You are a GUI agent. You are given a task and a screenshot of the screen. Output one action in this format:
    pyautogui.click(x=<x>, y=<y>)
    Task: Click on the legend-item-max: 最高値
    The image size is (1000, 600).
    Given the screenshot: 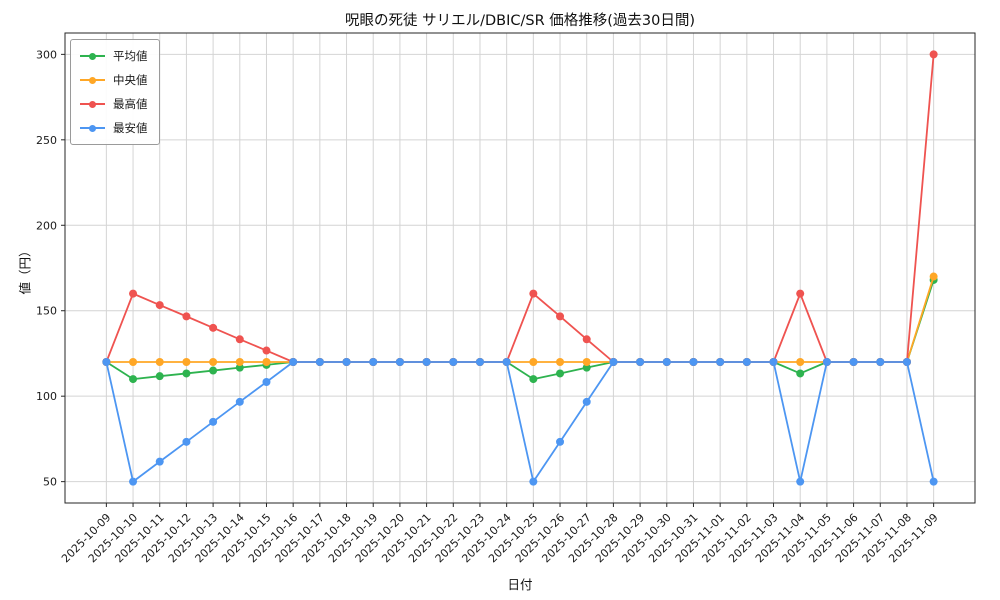 What is the action you would take?
    pyautogui.click(x=114, y=104)
    